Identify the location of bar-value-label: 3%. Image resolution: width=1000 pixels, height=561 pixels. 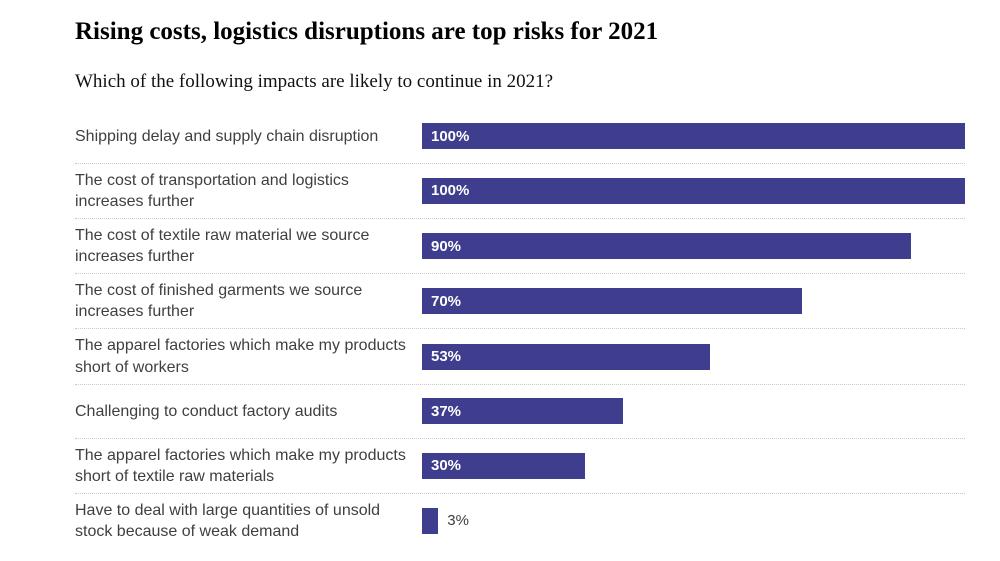
(458, 521).